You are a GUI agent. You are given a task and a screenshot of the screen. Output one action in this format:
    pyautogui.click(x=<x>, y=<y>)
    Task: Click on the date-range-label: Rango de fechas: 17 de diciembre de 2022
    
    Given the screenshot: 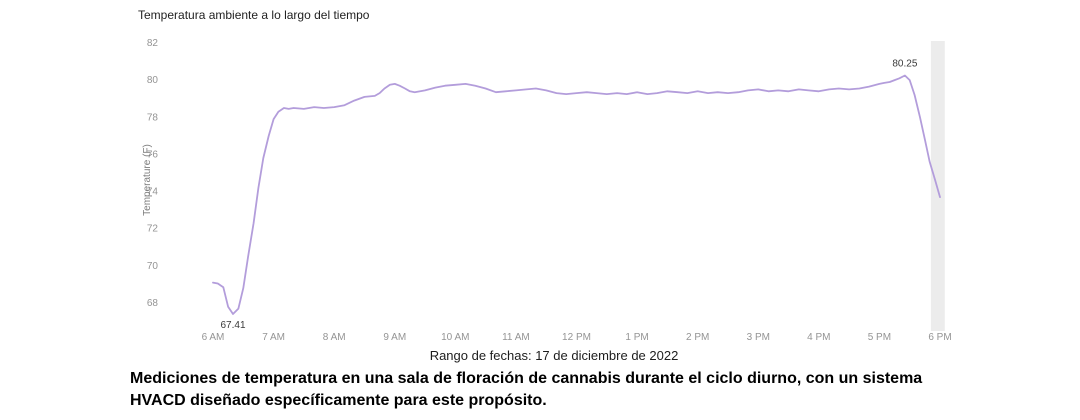 What is the action you would take?
    pyautogui.click(x=554, y=355)
    